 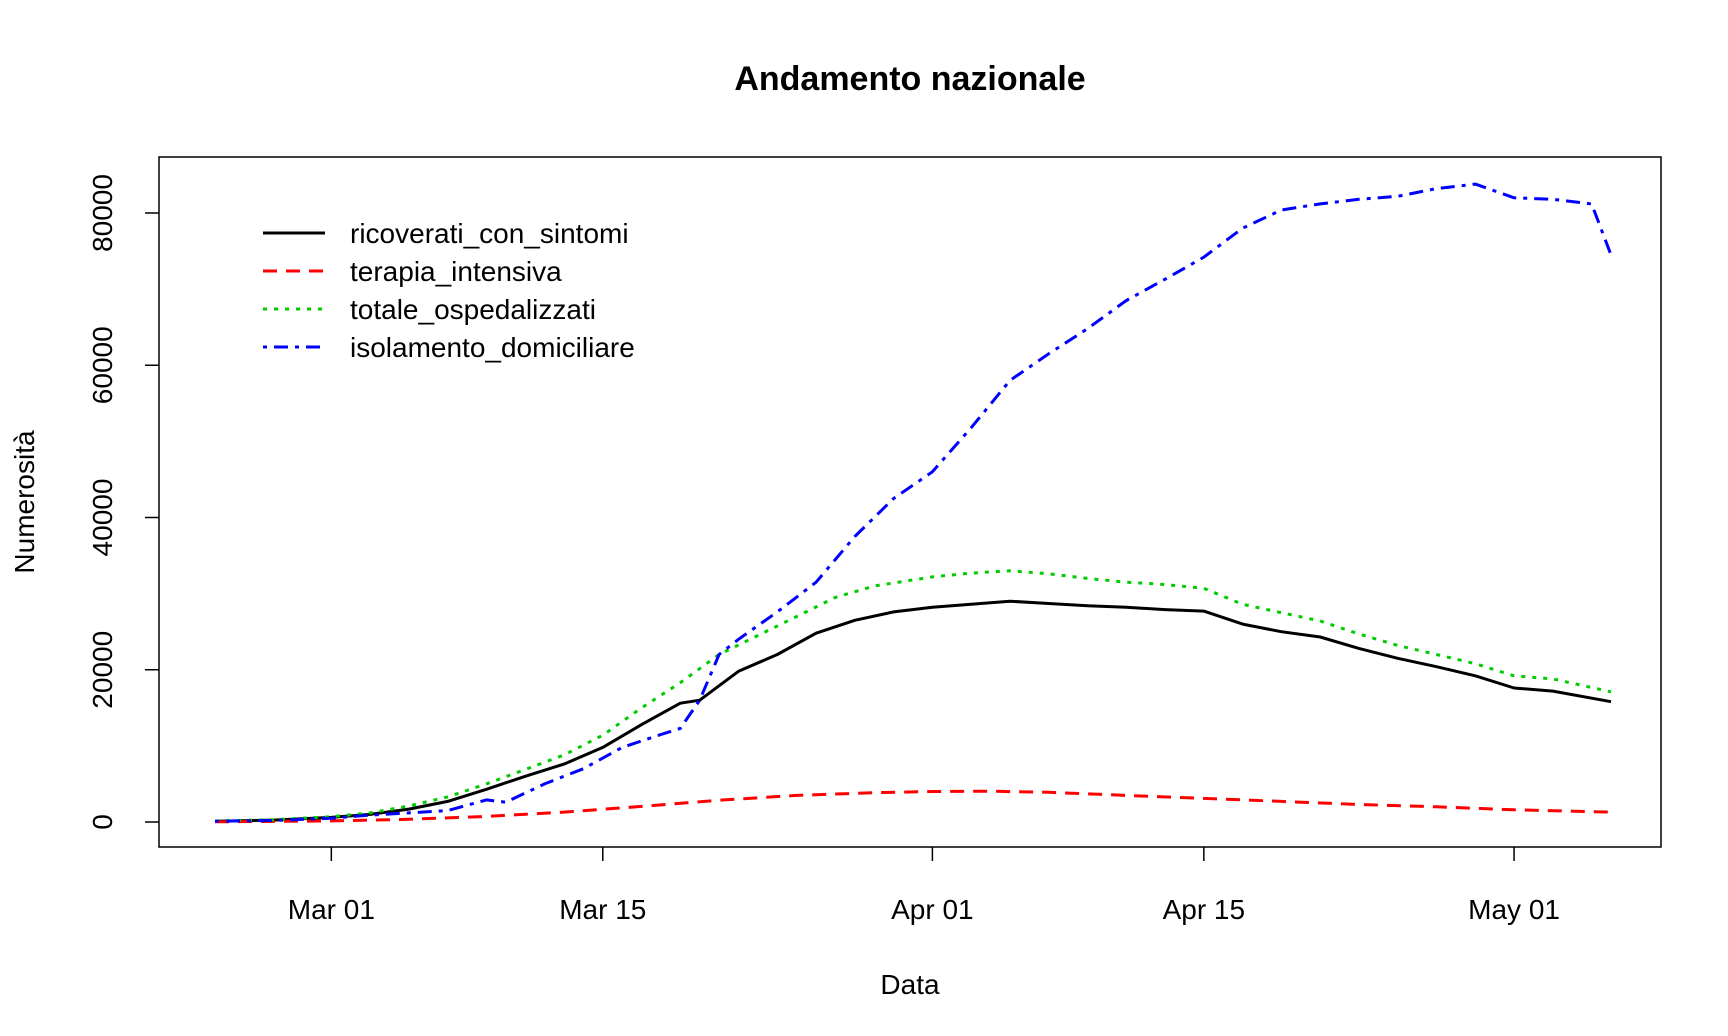 What do you see at coordinates (456, 271) in the screenshot?
I see `legend-label-terapia-intensiva: terapia_intensiva` at bounding box center [456, 271].